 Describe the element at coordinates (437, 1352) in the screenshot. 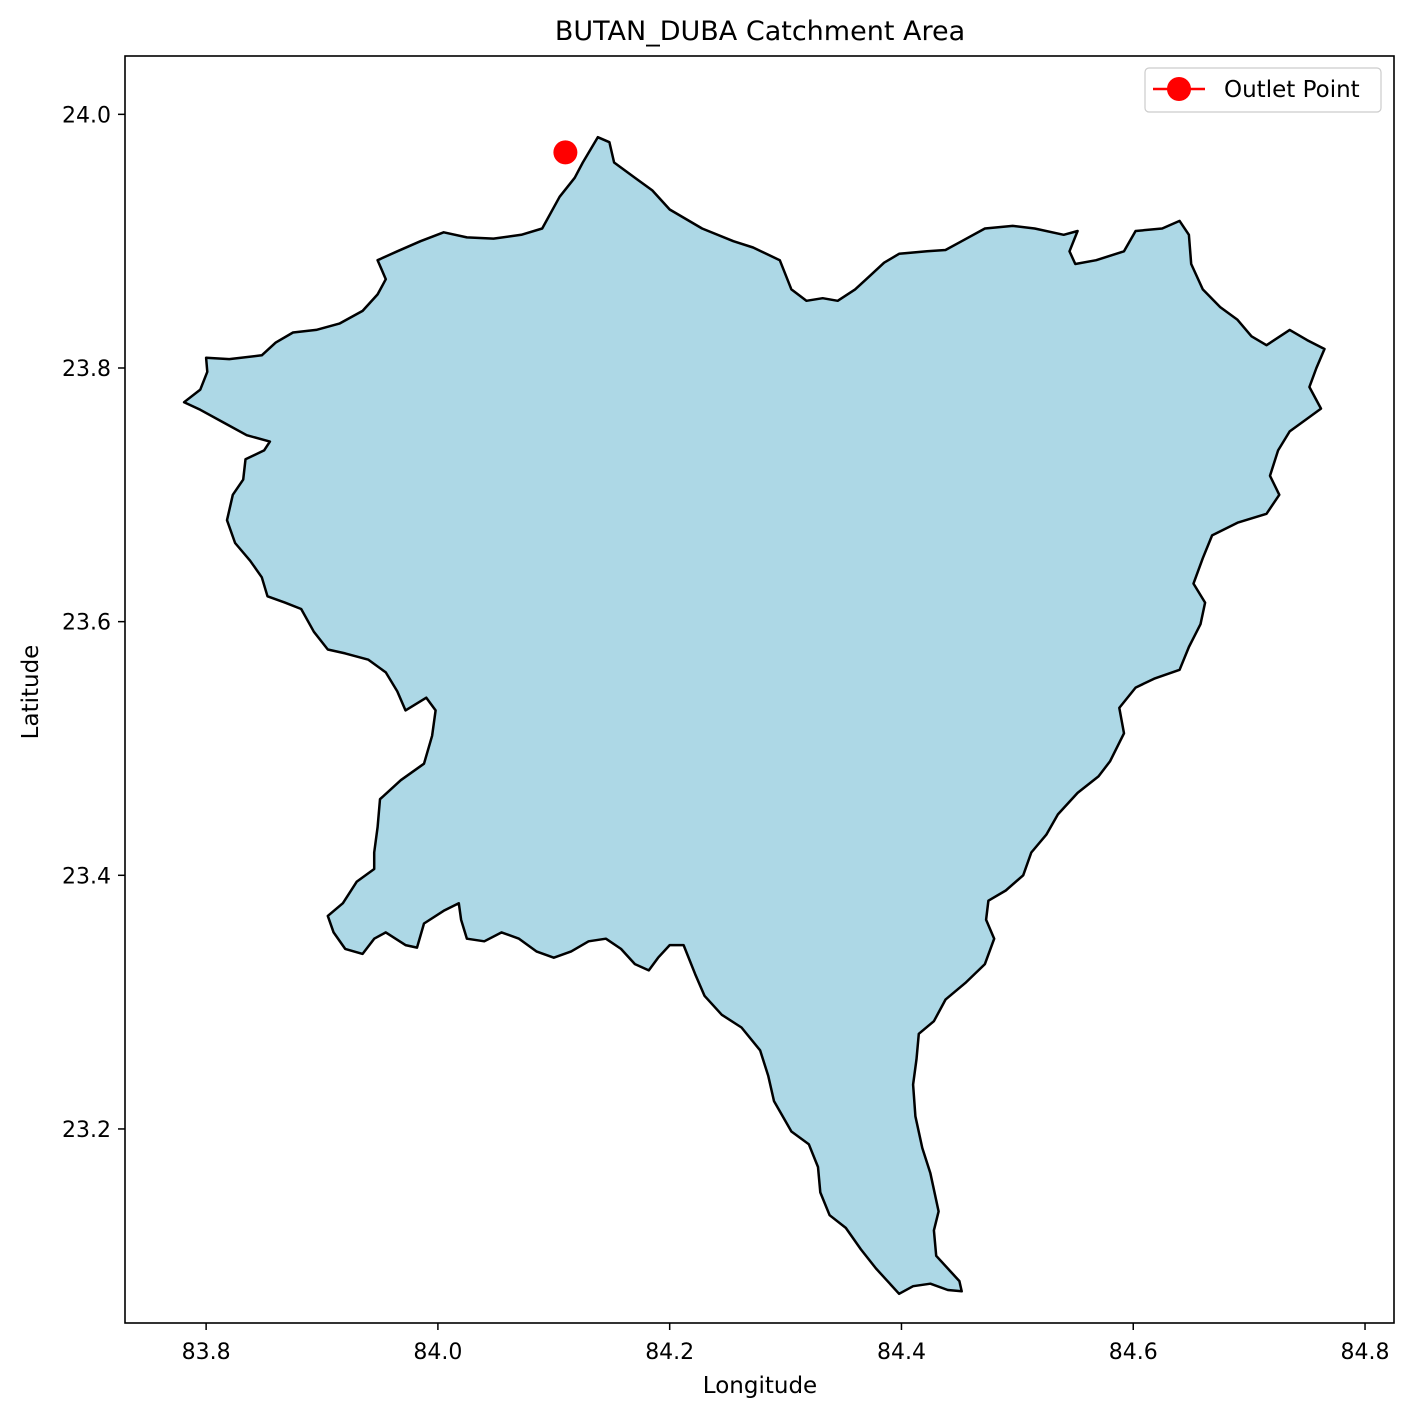

I see `x-tick-label: 84.0` at that location.